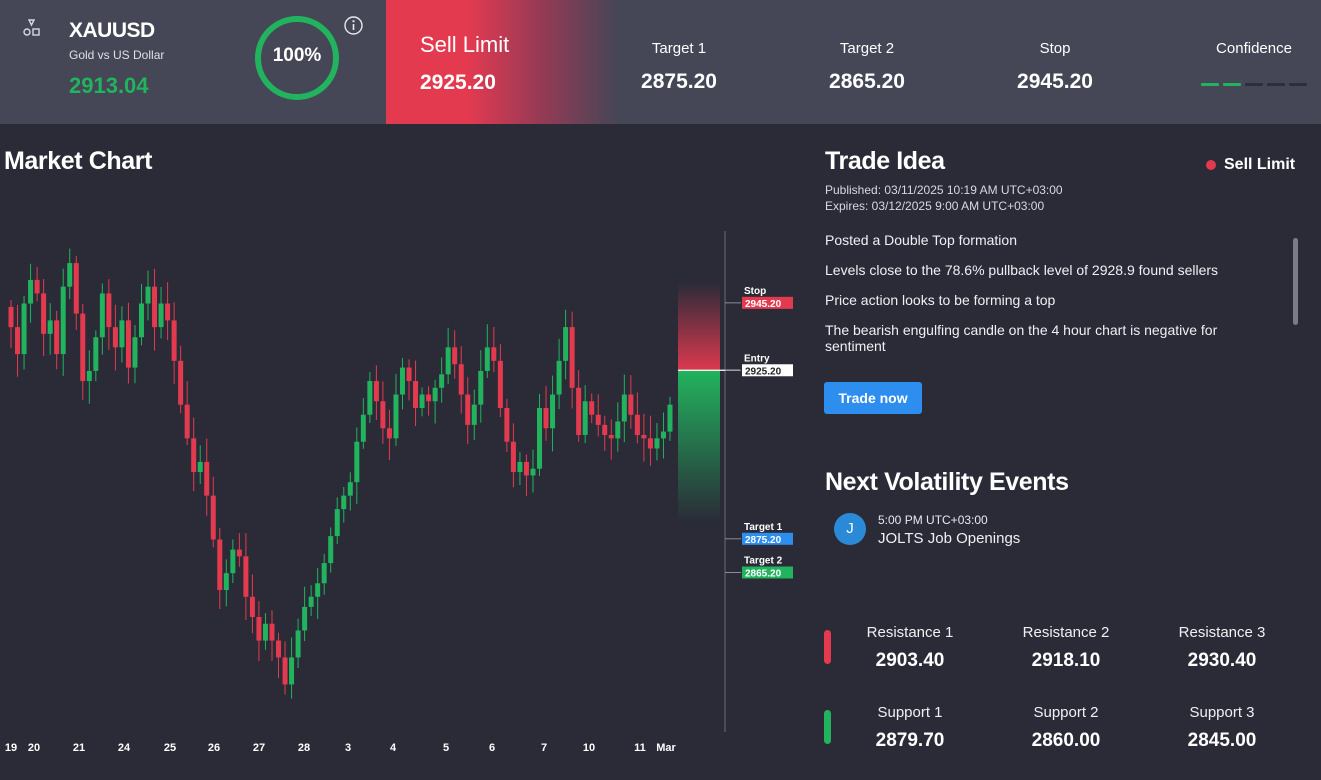  What do you see at coordinates (885, 161) in the screenshot?
I see `trade-idea-title: Trade Idea` at bounding box center [885, 161].